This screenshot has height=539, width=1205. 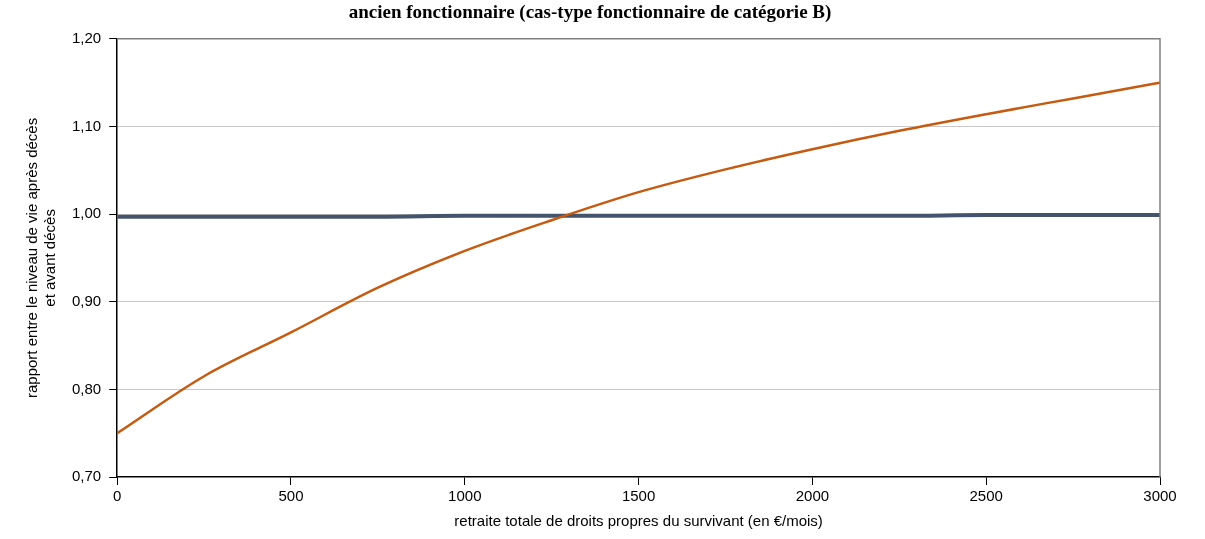 What do you see at coordinates (86, 37) in the screenshot?
I see `y-tick-label: 1,20` at bounding box center [86, 37].